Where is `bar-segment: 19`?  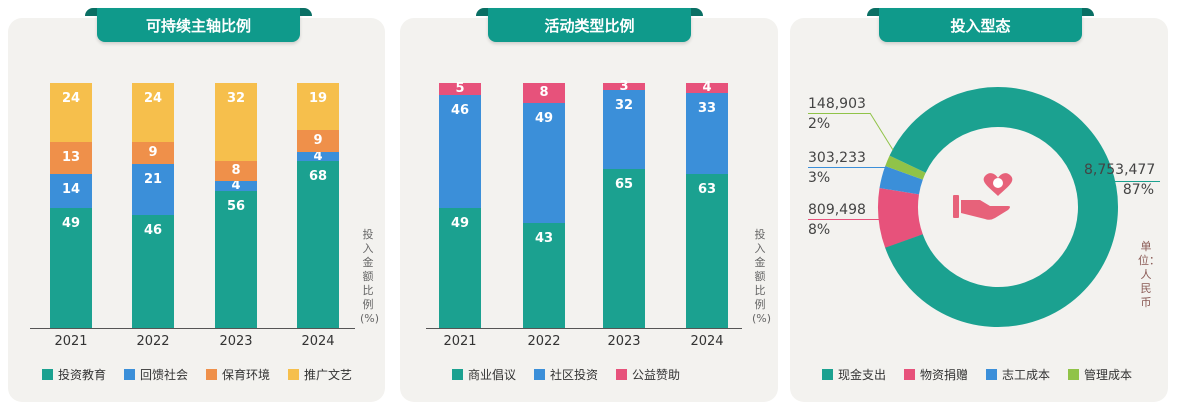
bar-segment: 19 is located at coordinates (318, 106).